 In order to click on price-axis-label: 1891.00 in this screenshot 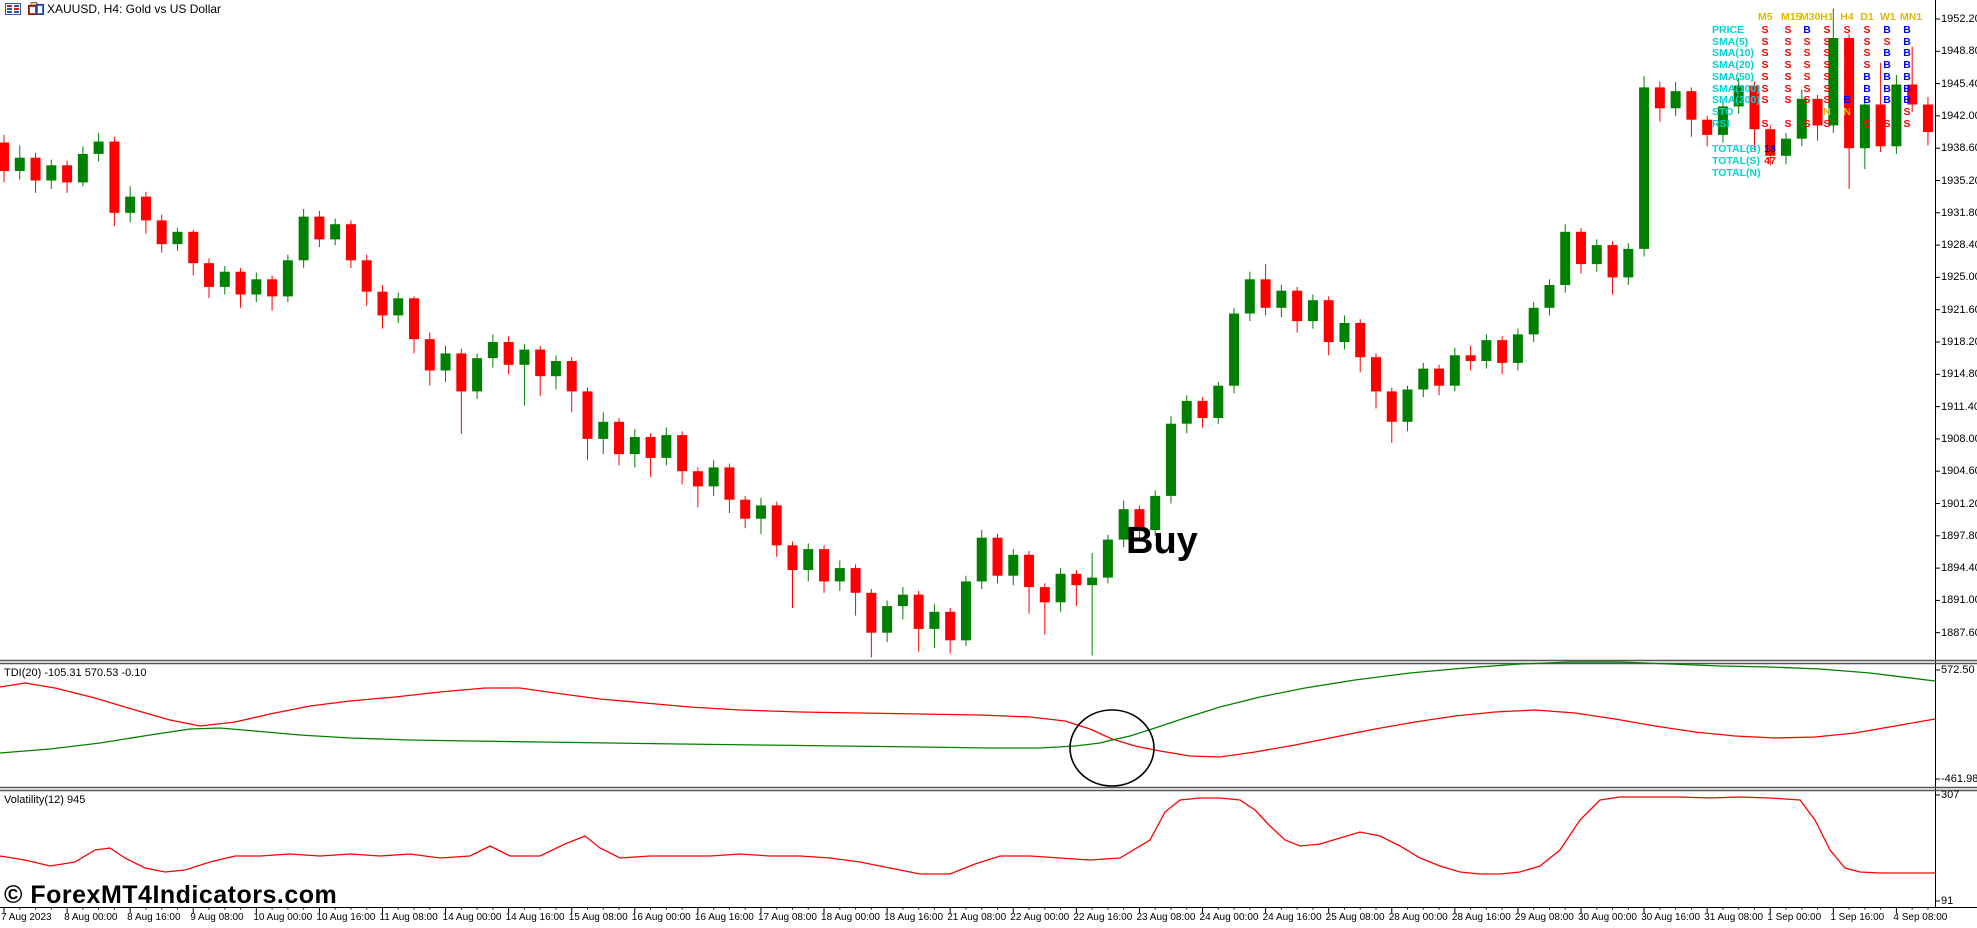, I will do `click(1959, 600)`.